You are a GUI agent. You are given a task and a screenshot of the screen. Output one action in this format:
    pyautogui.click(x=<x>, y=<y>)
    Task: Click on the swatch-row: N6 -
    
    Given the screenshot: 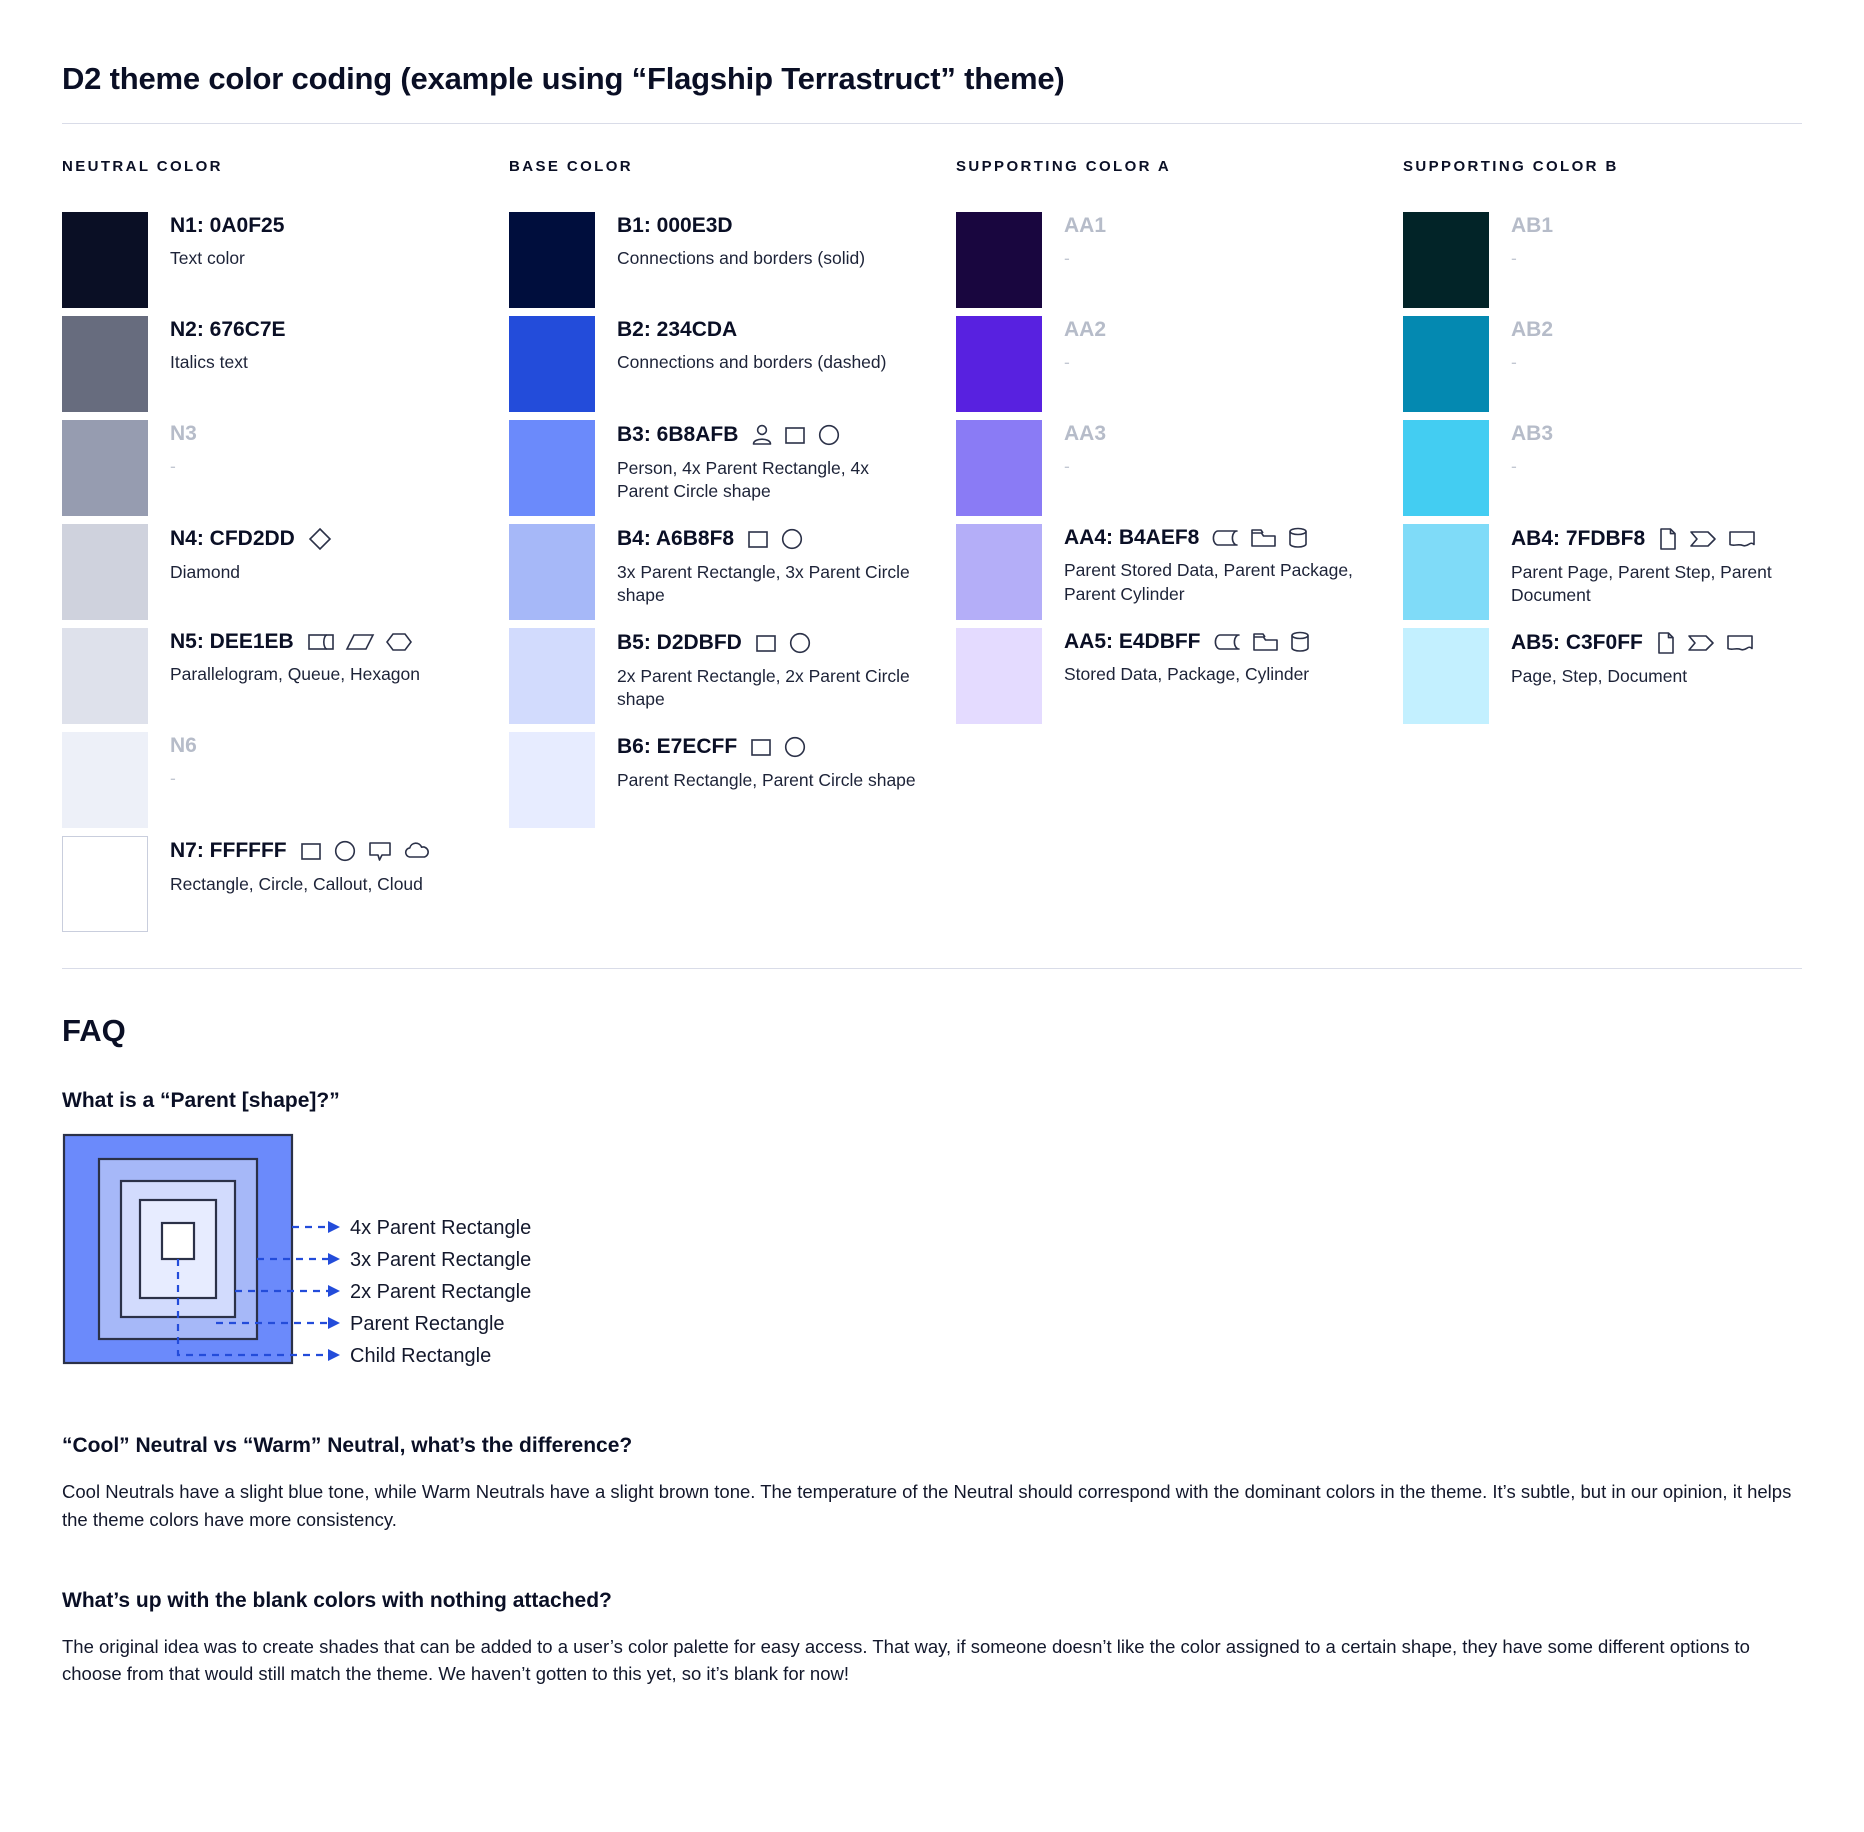 What is the action you would take?
    pyautogui.click(x=285, y=784)
    